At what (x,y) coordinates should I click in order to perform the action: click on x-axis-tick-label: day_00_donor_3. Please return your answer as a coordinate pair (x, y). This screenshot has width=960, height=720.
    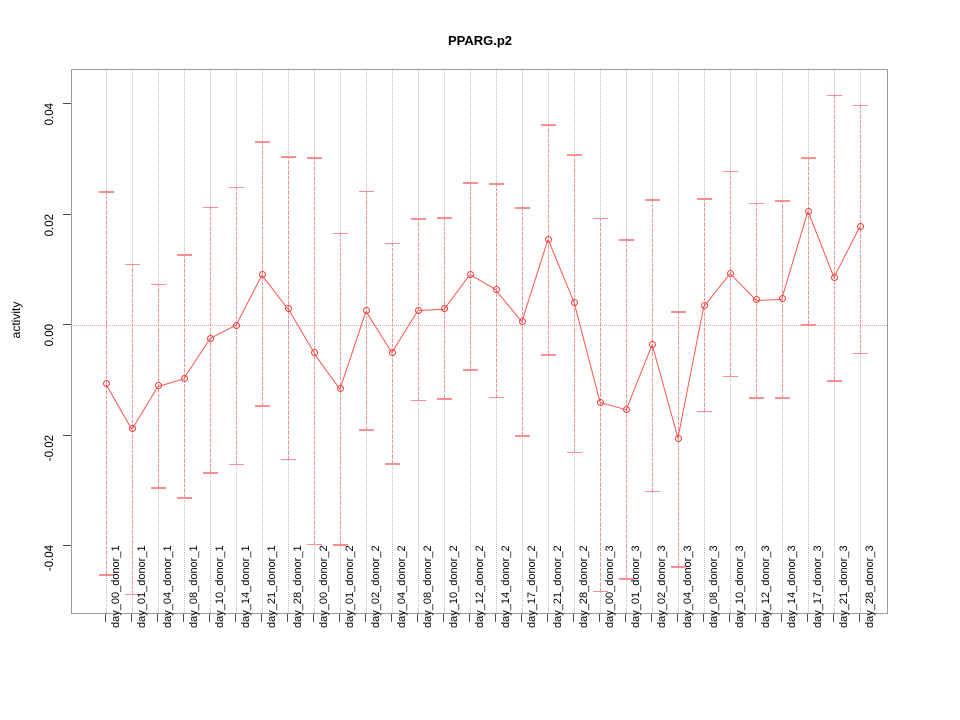
    Looking at the image, I should click on (610, 586).